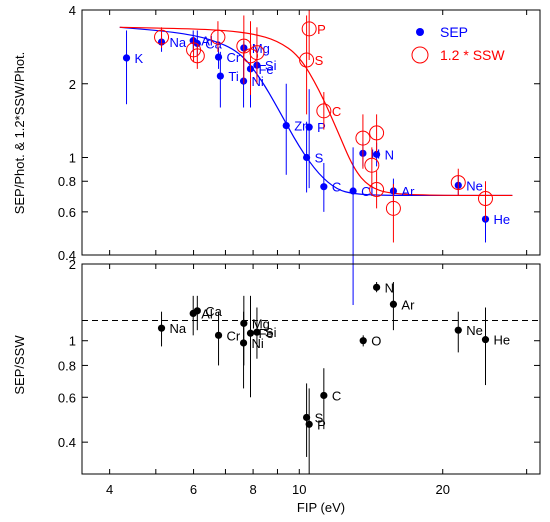 The height and width of the screenshot is (522, 550). I want to click on legend-sep-label: SEP, so click(454, 32).